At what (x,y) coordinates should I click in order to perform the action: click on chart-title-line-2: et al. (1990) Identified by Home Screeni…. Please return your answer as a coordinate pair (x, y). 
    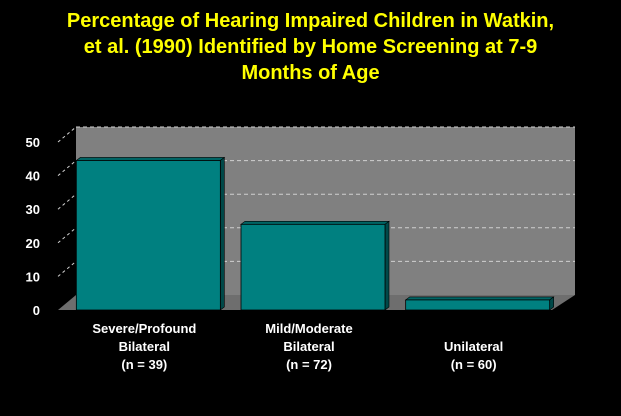
    Looking at the image, I should click on (310, 47).